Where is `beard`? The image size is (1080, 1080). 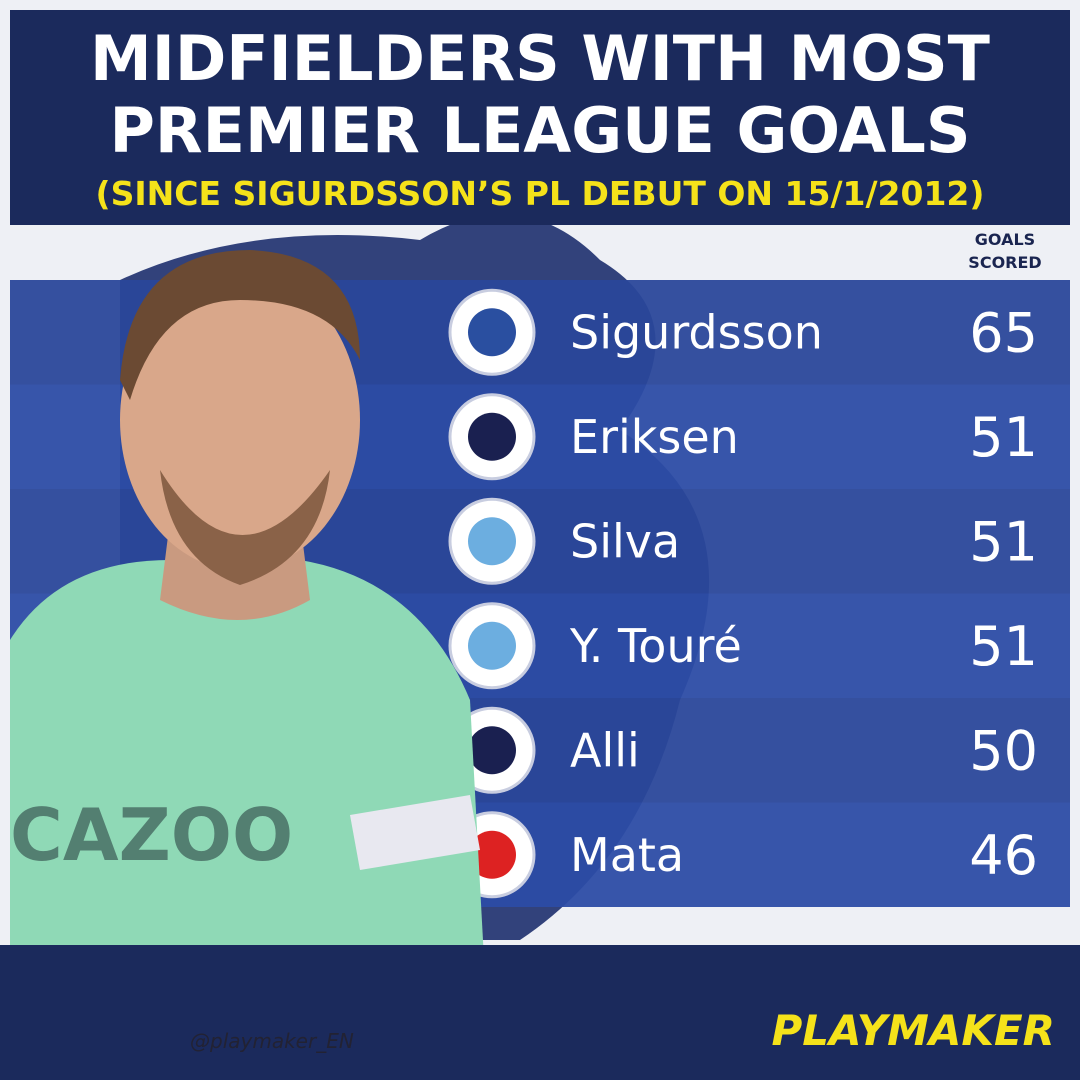
beard is located at coordinates (245, 527).